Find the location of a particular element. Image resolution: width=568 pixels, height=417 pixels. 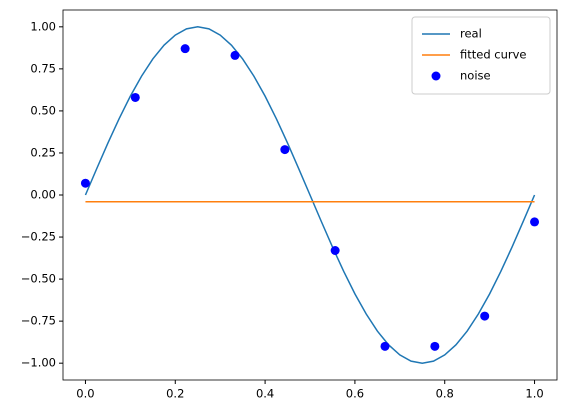

legend-label: noise is located at coordinates (475, 76).